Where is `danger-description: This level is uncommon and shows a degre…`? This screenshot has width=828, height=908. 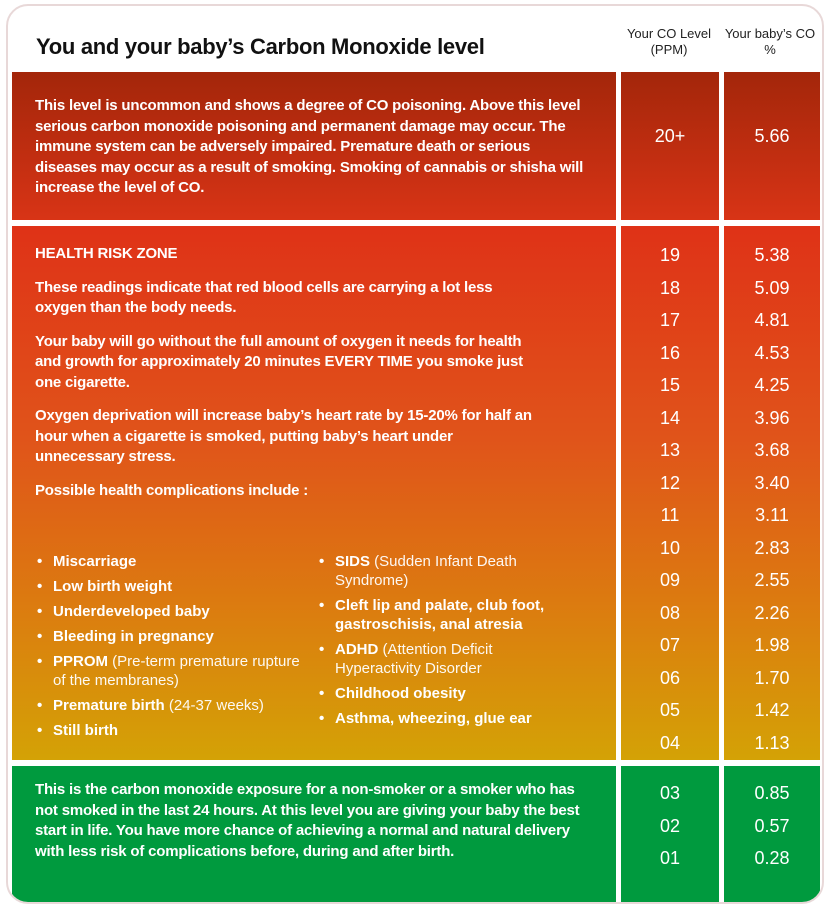 danger-description: This level is uncommon and shows a degre… is located at coordinates (309, 146).